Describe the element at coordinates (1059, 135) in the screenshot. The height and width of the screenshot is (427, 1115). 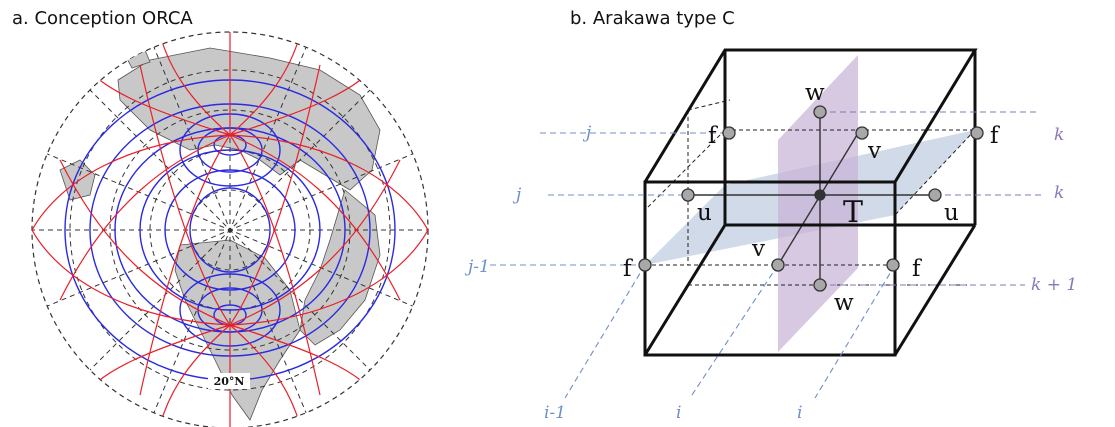
I see `index-k-top: k` at that location.